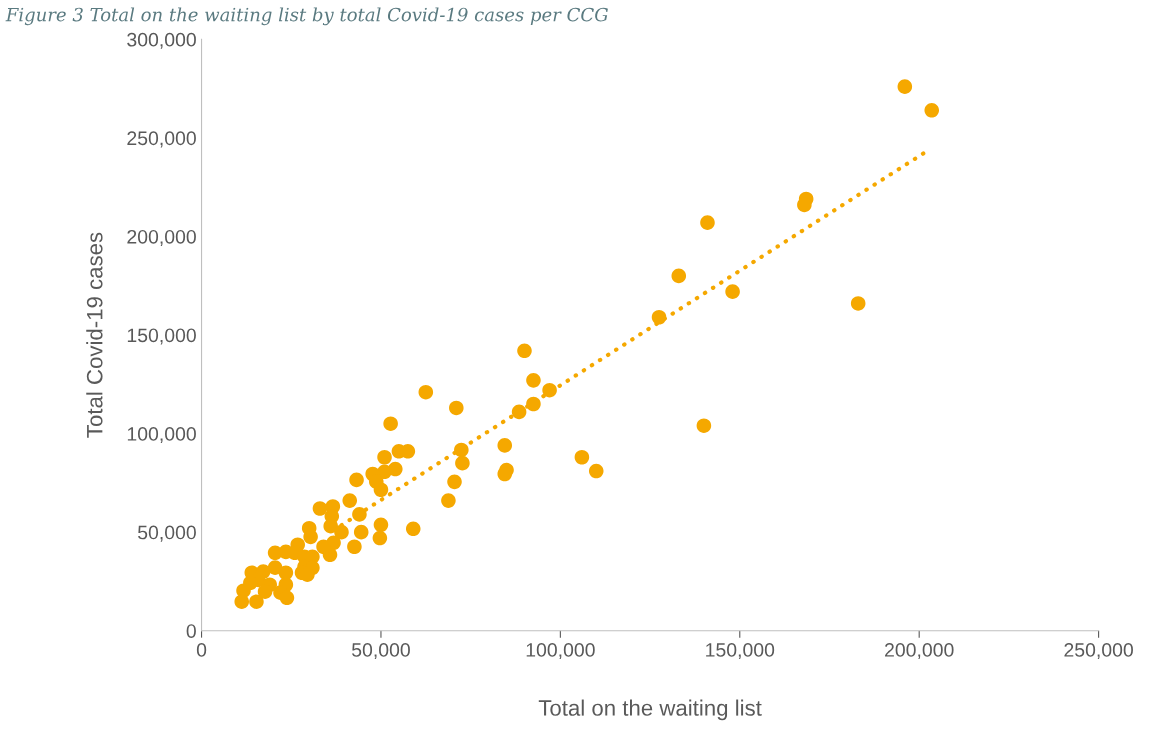 The image size is (1165, 742). Describe the element at coordinates (161, 40) in the screenshot. I see `y-tick-label: 300,000` at that location.